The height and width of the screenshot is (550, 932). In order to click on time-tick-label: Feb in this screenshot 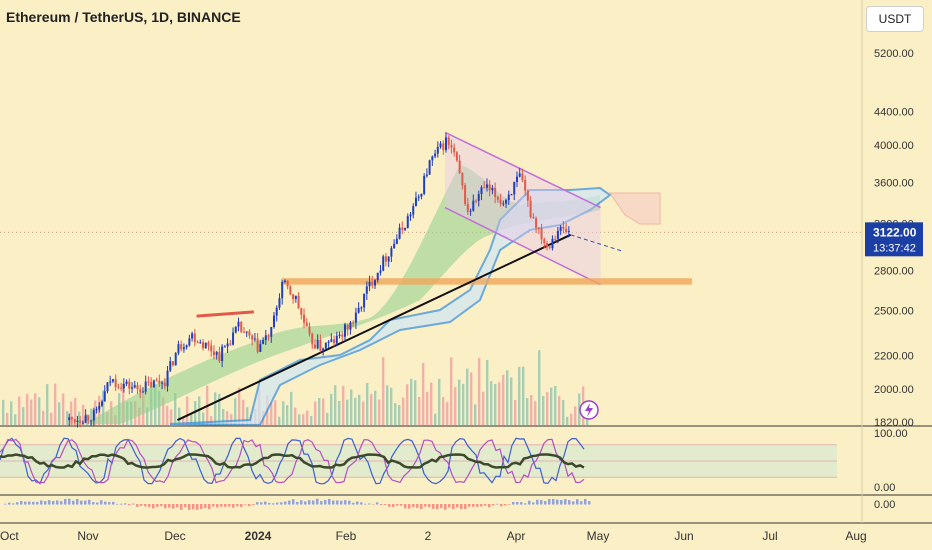, I will do `click(346, 536)`.